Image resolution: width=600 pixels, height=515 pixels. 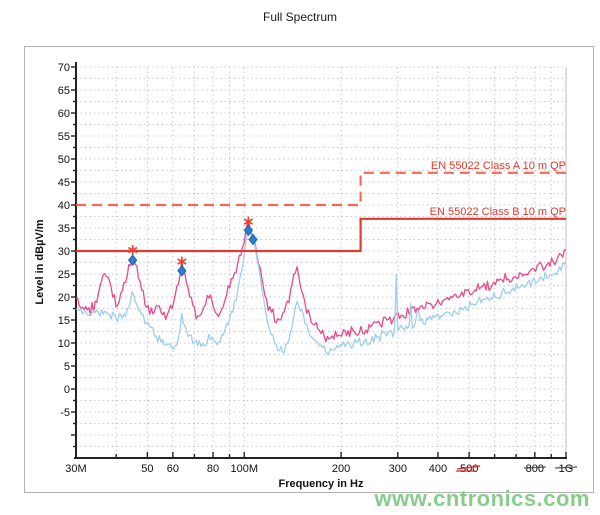 What do you see at coordinates (469, 469) in the screenshot?
I see `svg-text: 500` at bounding box center [469, 469].